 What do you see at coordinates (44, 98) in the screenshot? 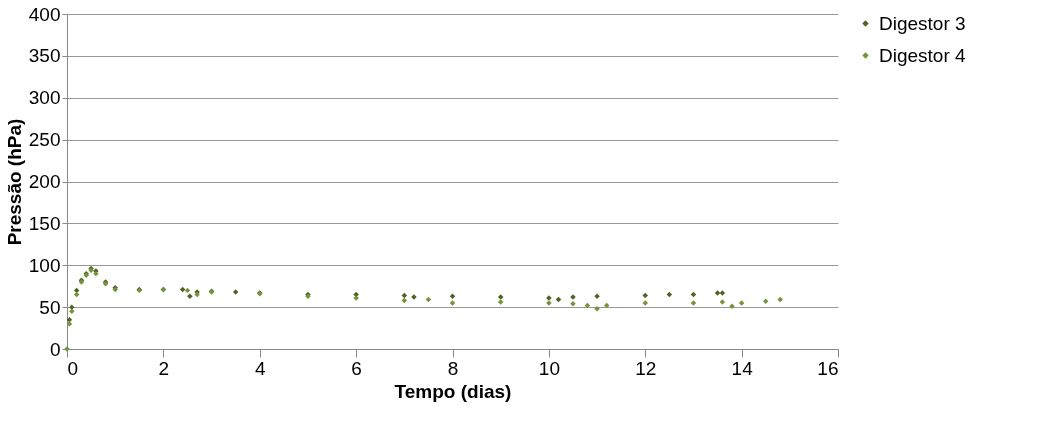
I see `y-tick-label: 300` at bounding box center [44, 98].